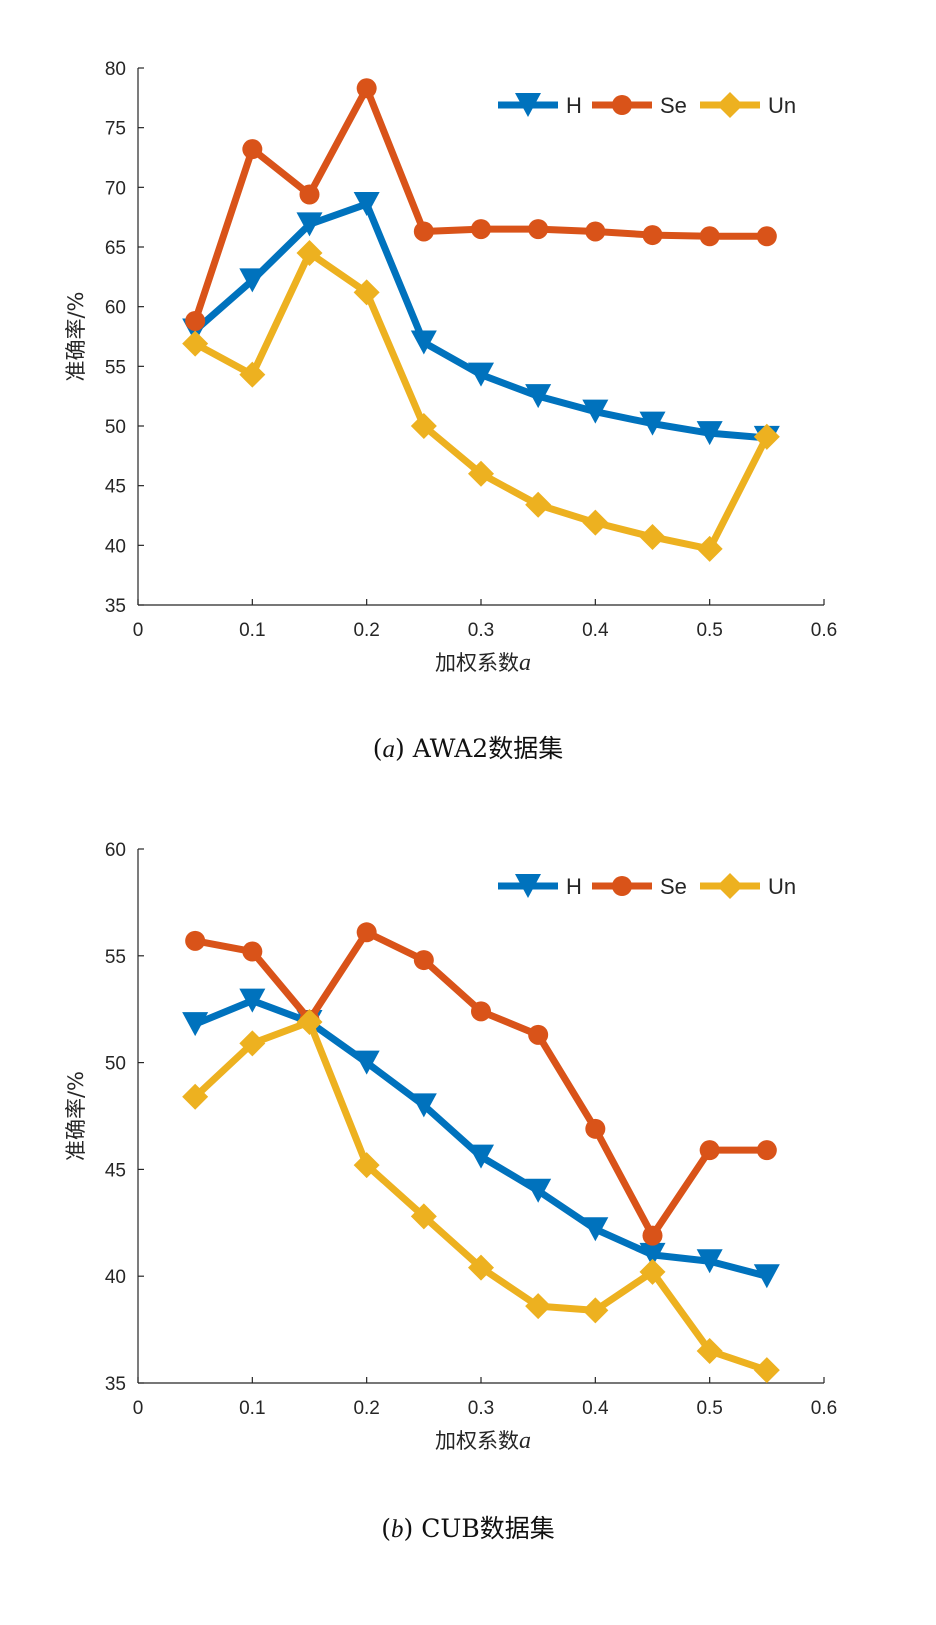  What do you see at coordinates (115, 69) in the screenshot?
I see `y-tick-label: 80` at bounding box center [115, 69].